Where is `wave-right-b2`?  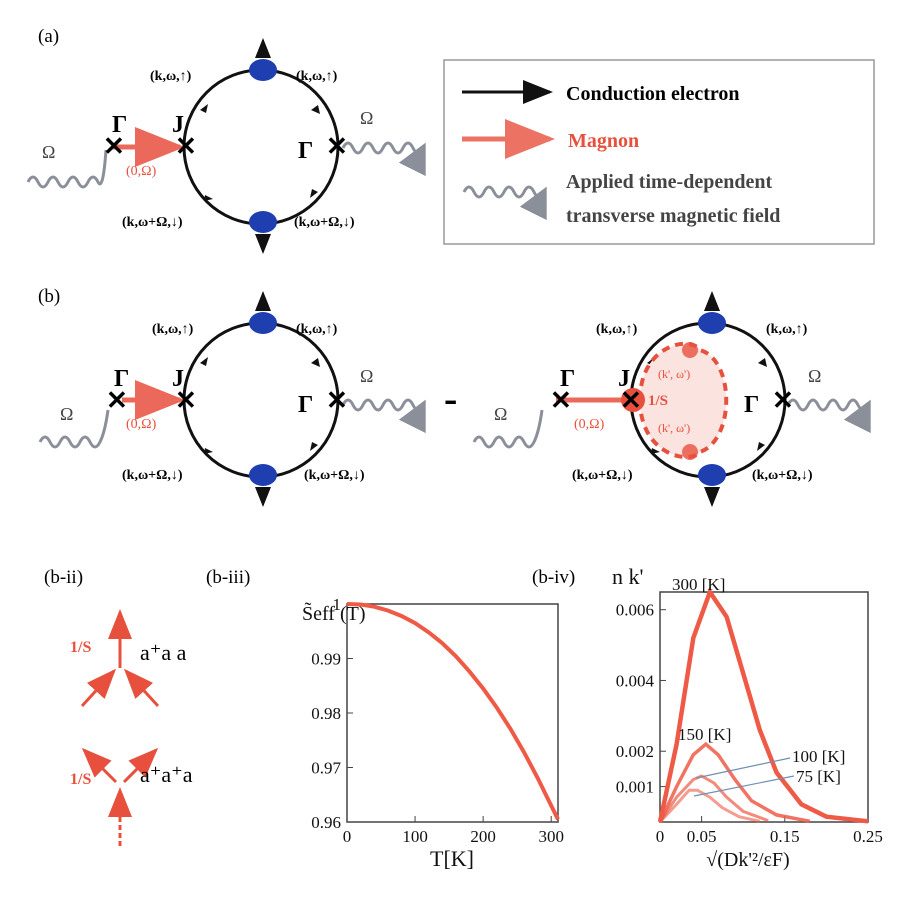
wave-right-b2 is located at coordinates (828, 416).